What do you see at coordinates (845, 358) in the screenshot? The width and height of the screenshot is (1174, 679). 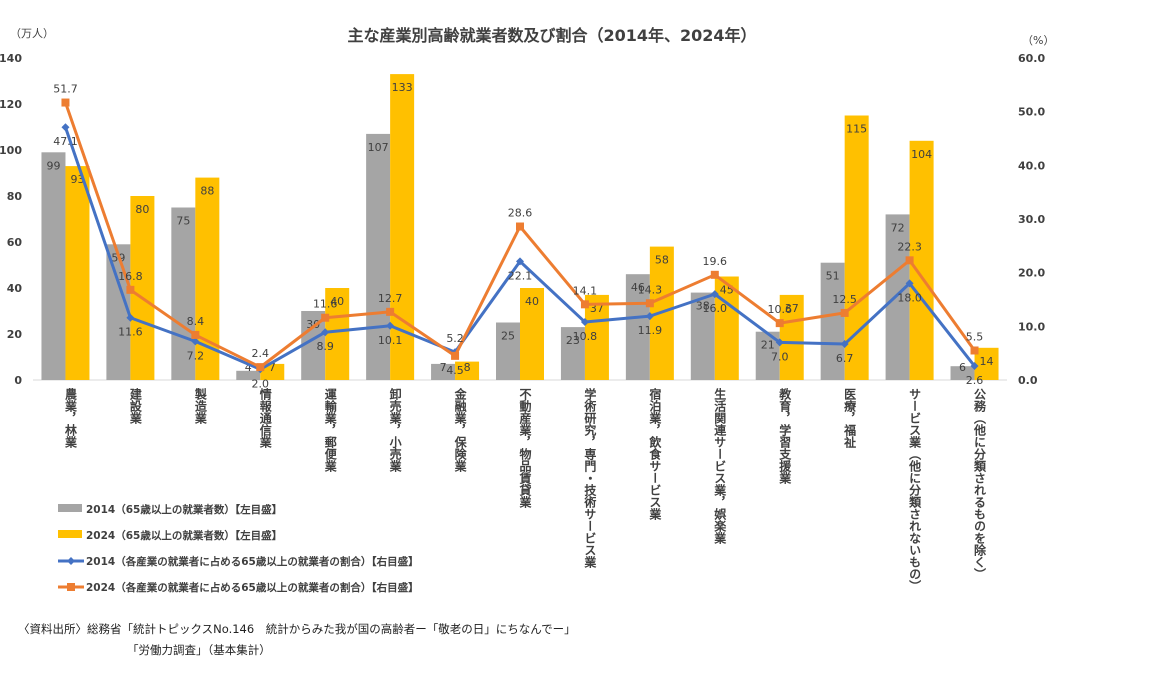 I see `line-label-2014: 6.7` at bounding box center [845, 358].